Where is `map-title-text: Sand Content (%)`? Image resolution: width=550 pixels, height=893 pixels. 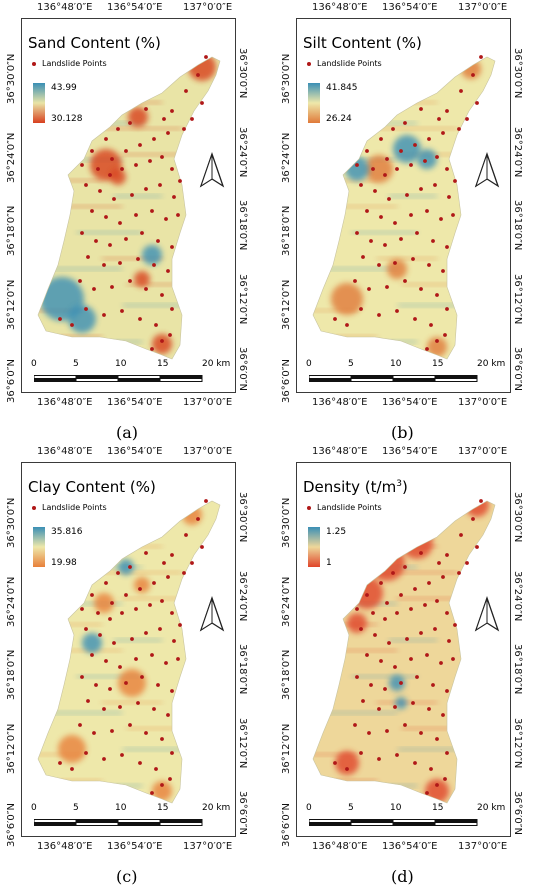 map-title-text: Sand Content (%) is located at coordinates (94, 43).